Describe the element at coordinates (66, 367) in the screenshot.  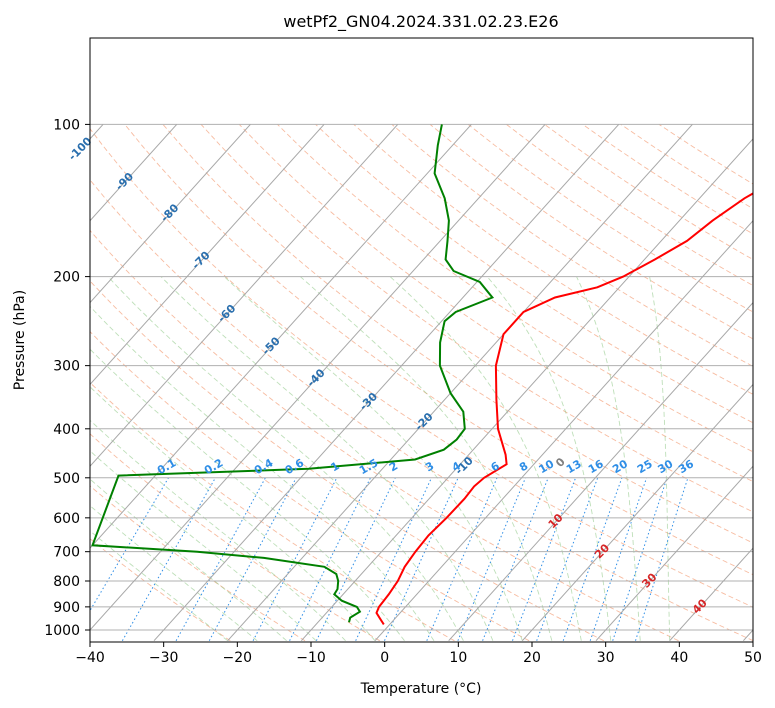
I see `y-tick-label: 300` at that location.